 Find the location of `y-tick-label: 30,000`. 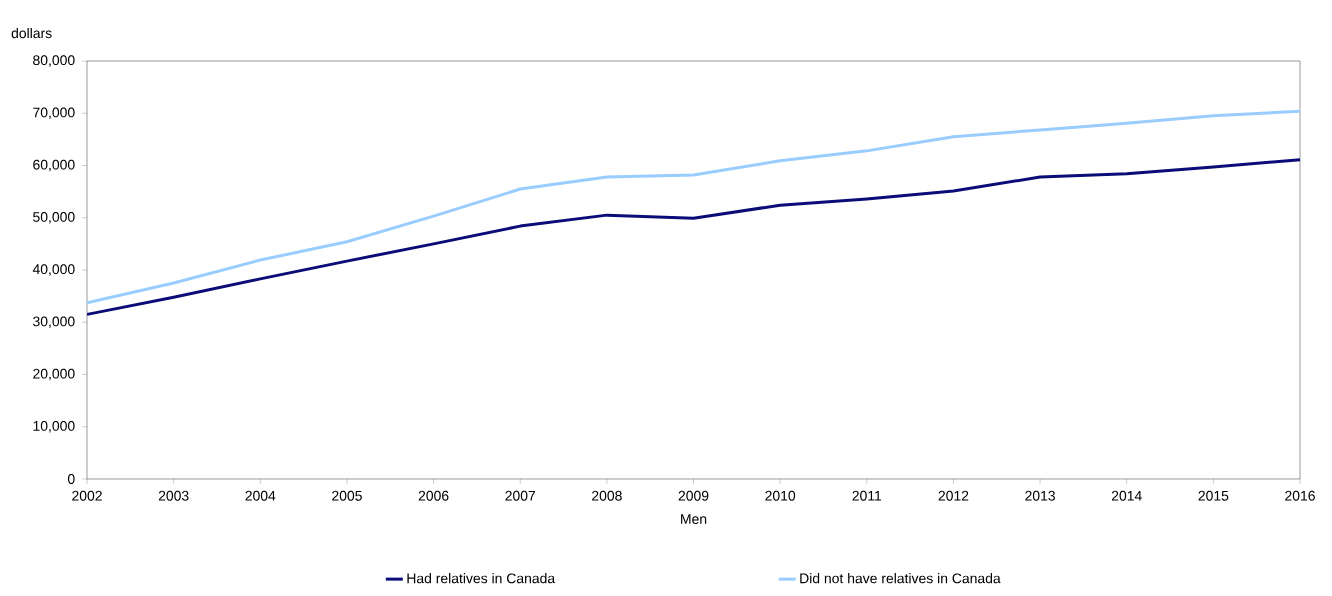

y-tick-label: 30,000 is located at coordinates (54, 322).